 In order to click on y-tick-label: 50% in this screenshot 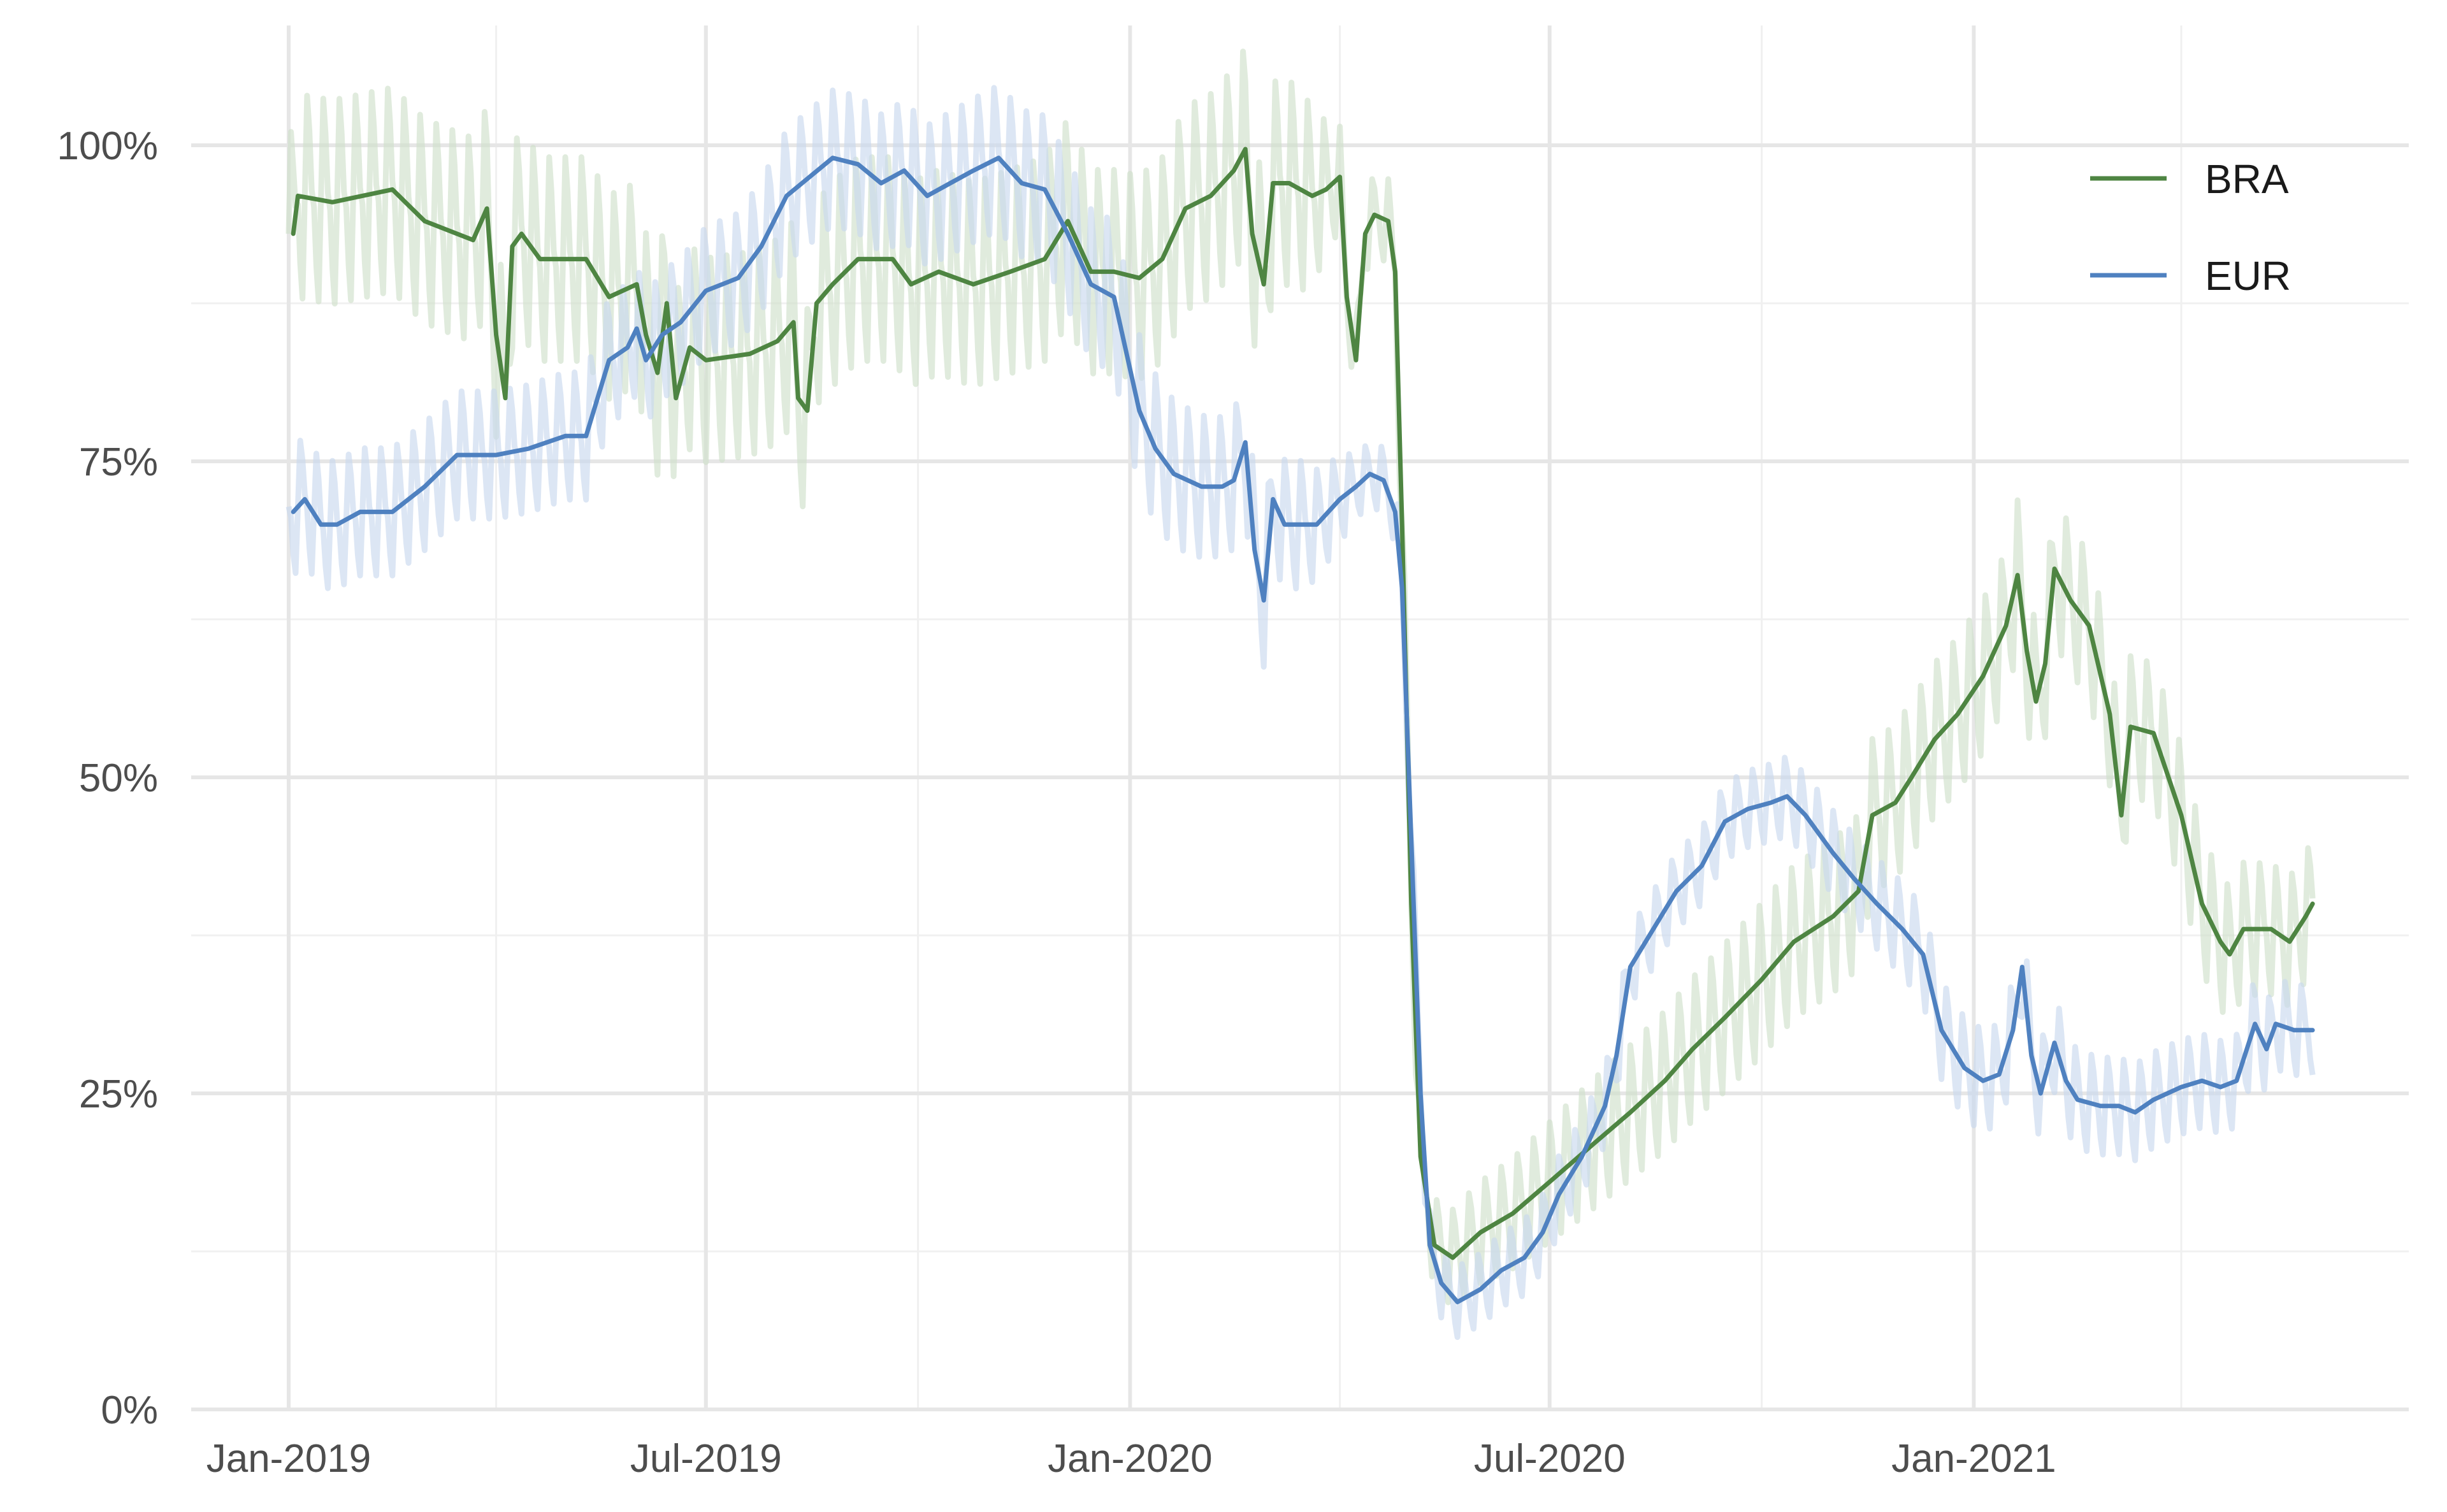, I will do `click(118, 778)`.